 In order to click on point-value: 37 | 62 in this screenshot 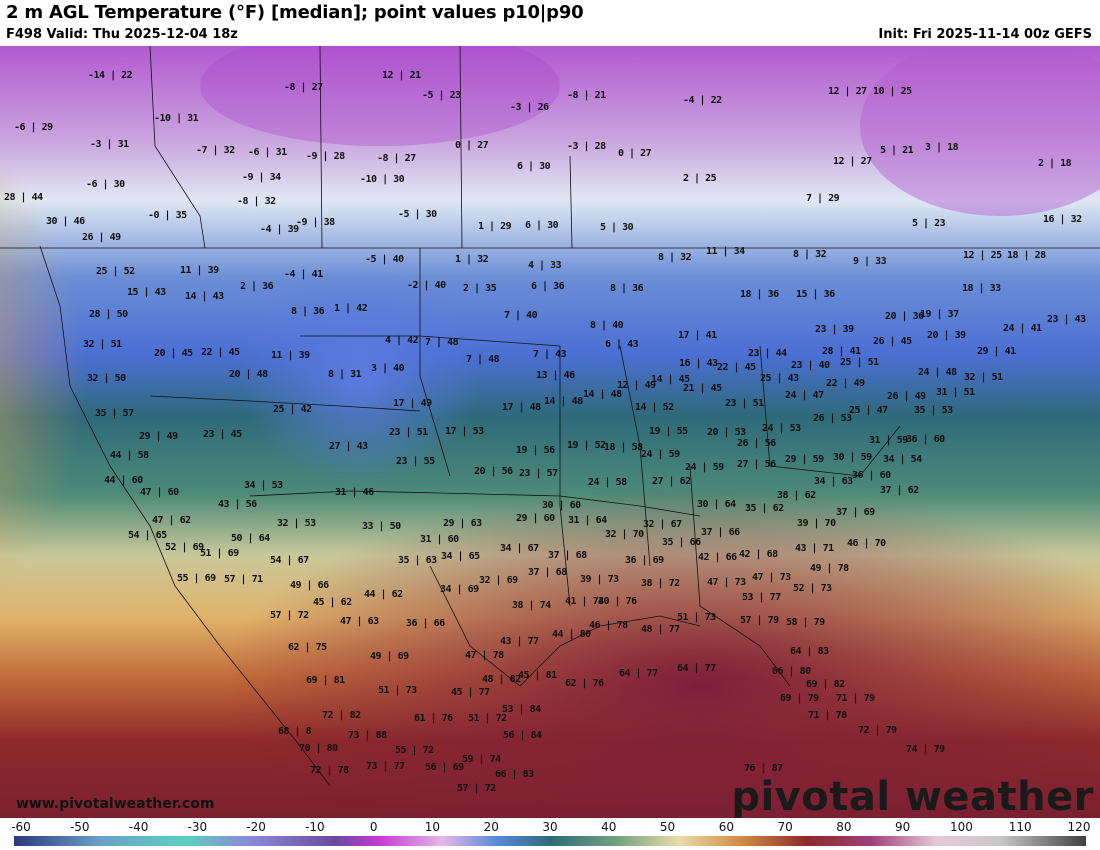, I will do `click(899, 490)`.